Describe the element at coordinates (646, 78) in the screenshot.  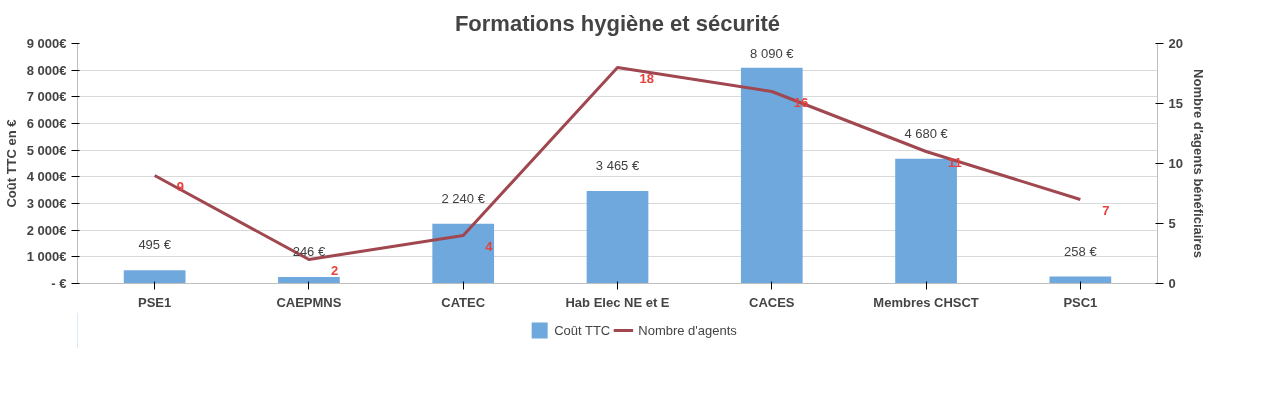
I see `data-label: 18` at that location.